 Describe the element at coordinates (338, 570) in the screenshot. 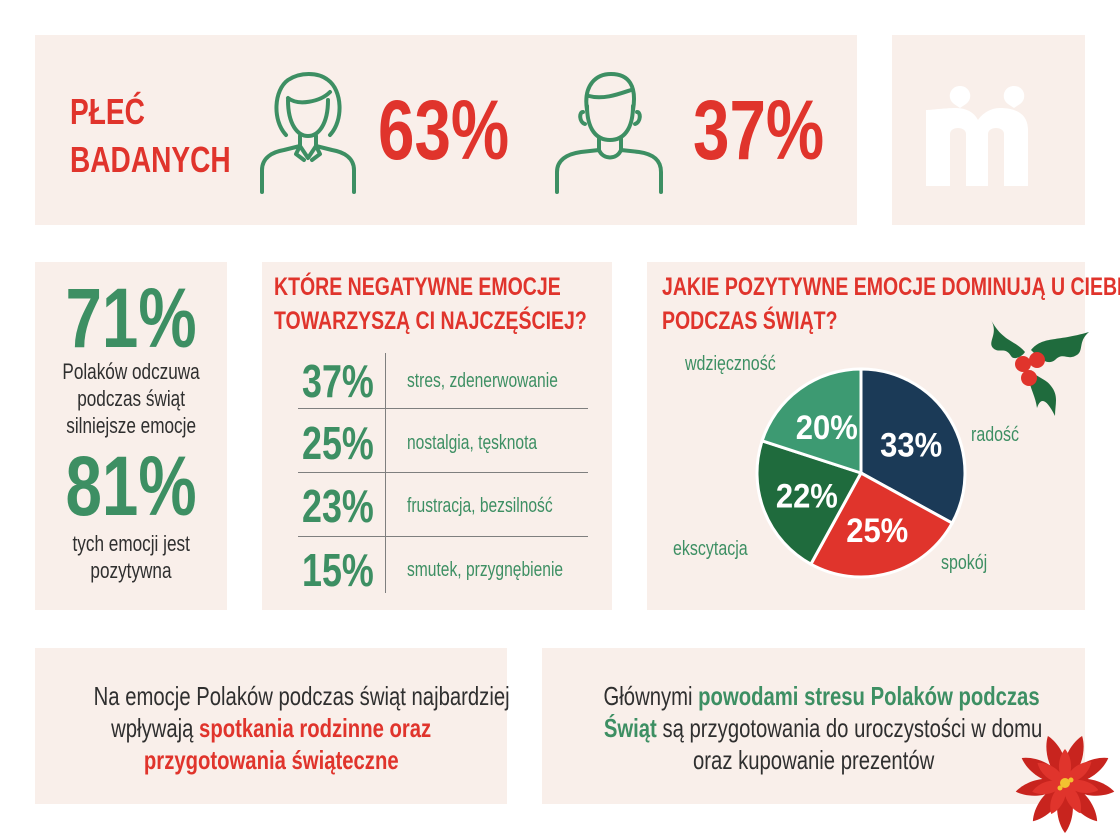

I see `negative-row-pct: 15%` at that location.